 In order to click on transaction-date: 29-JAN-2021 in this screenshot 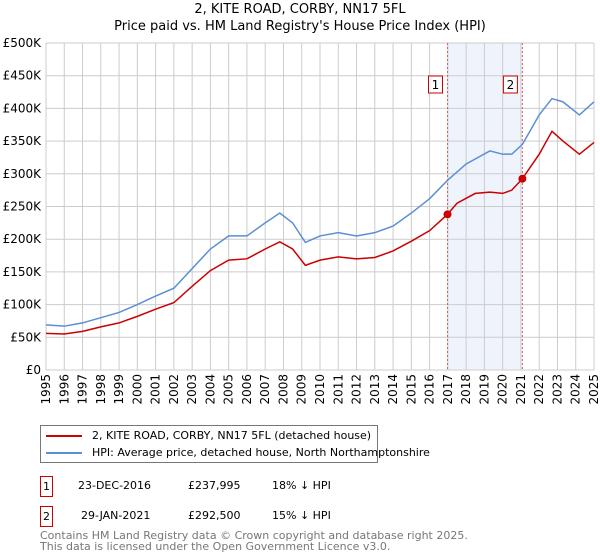, I will do `click(116, 515)`.